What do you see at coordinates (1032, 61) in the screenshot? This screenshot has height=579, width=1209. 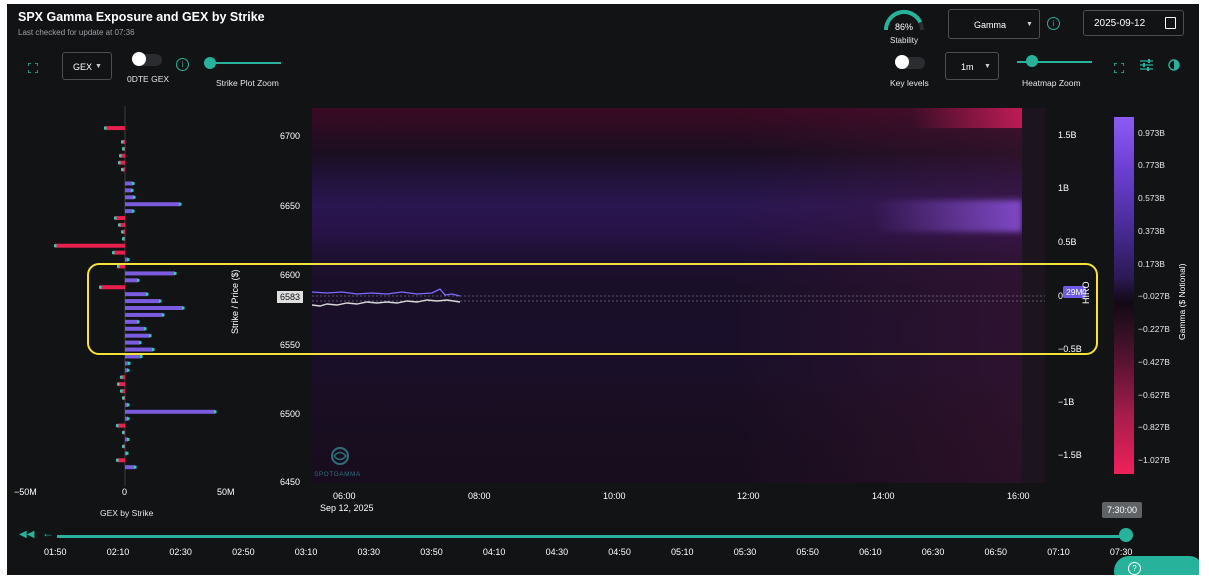 I see `heatmap-zoom-slider-handle` at bounding box center [1032, 61].